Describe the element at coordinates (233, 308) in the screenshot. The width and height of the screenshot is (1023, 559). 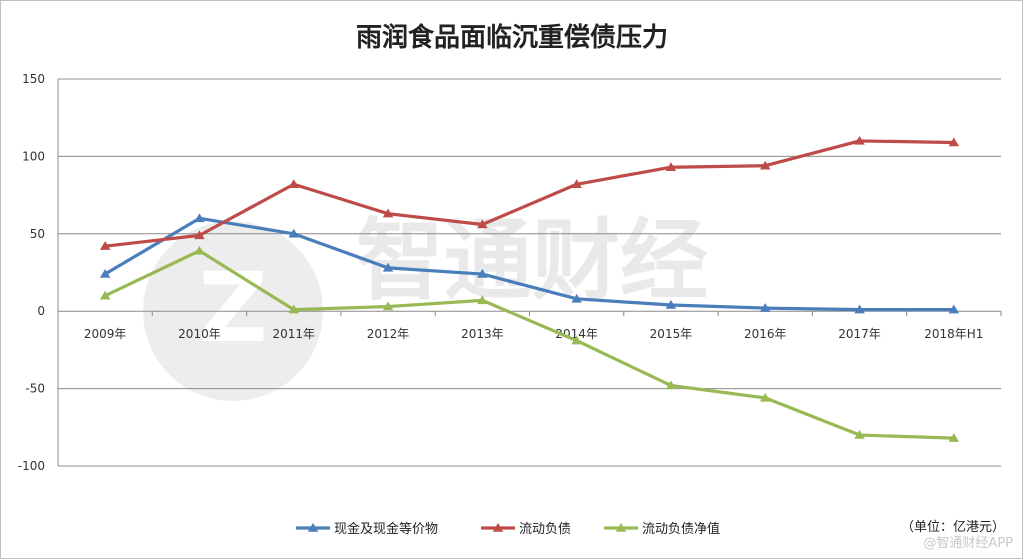
I see `watermark-logo-glyph: Z` at that location.